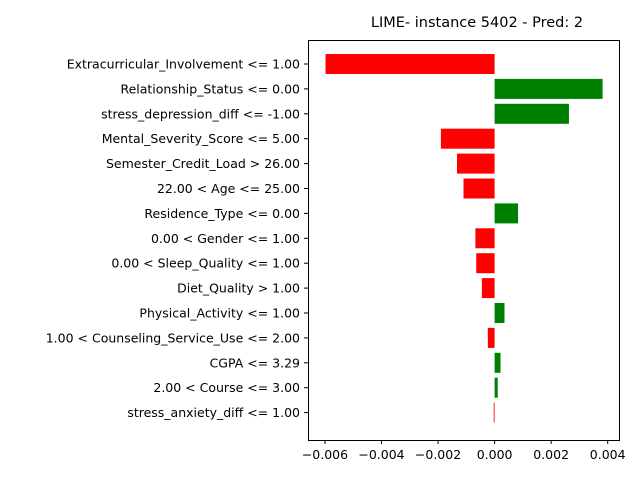 This screenshot has height=480, width=640. Describe the element at coordinates (222, 213) in the screenshot. I see `y-tick-label: Residence_Type <= 0.00` at that location.